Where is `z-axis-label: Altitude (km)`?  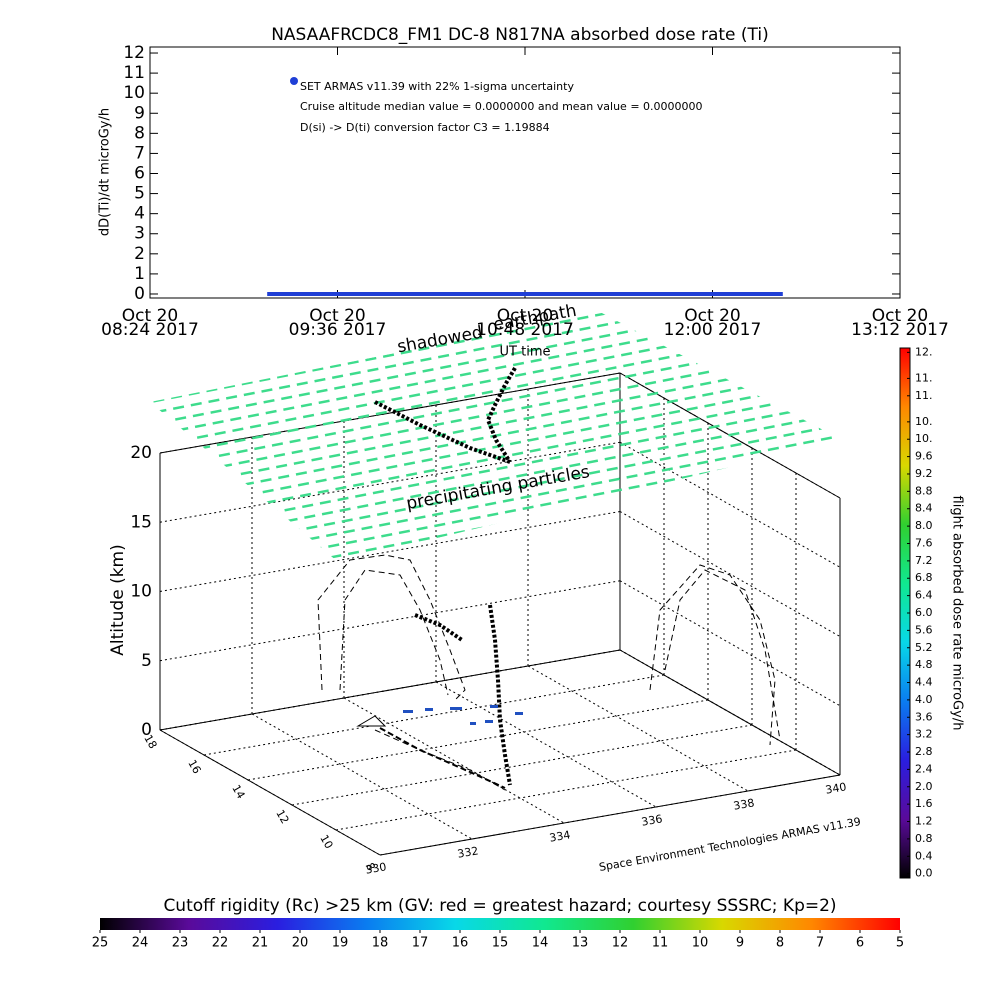 z-axis-label: Altitude (km) is located at coordinates (118, 600).